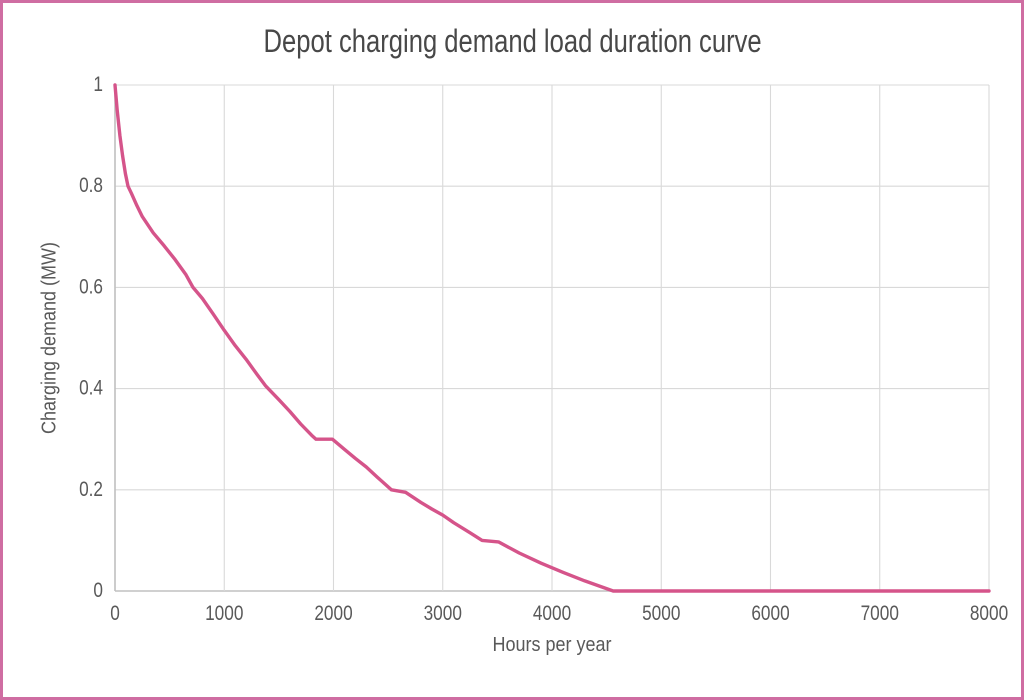 The height and width of the screenshot is (700, 1024). Describe the element at coordinates (989, 614) in the screenshot. I see `x-tick-label: 8000` at that location.